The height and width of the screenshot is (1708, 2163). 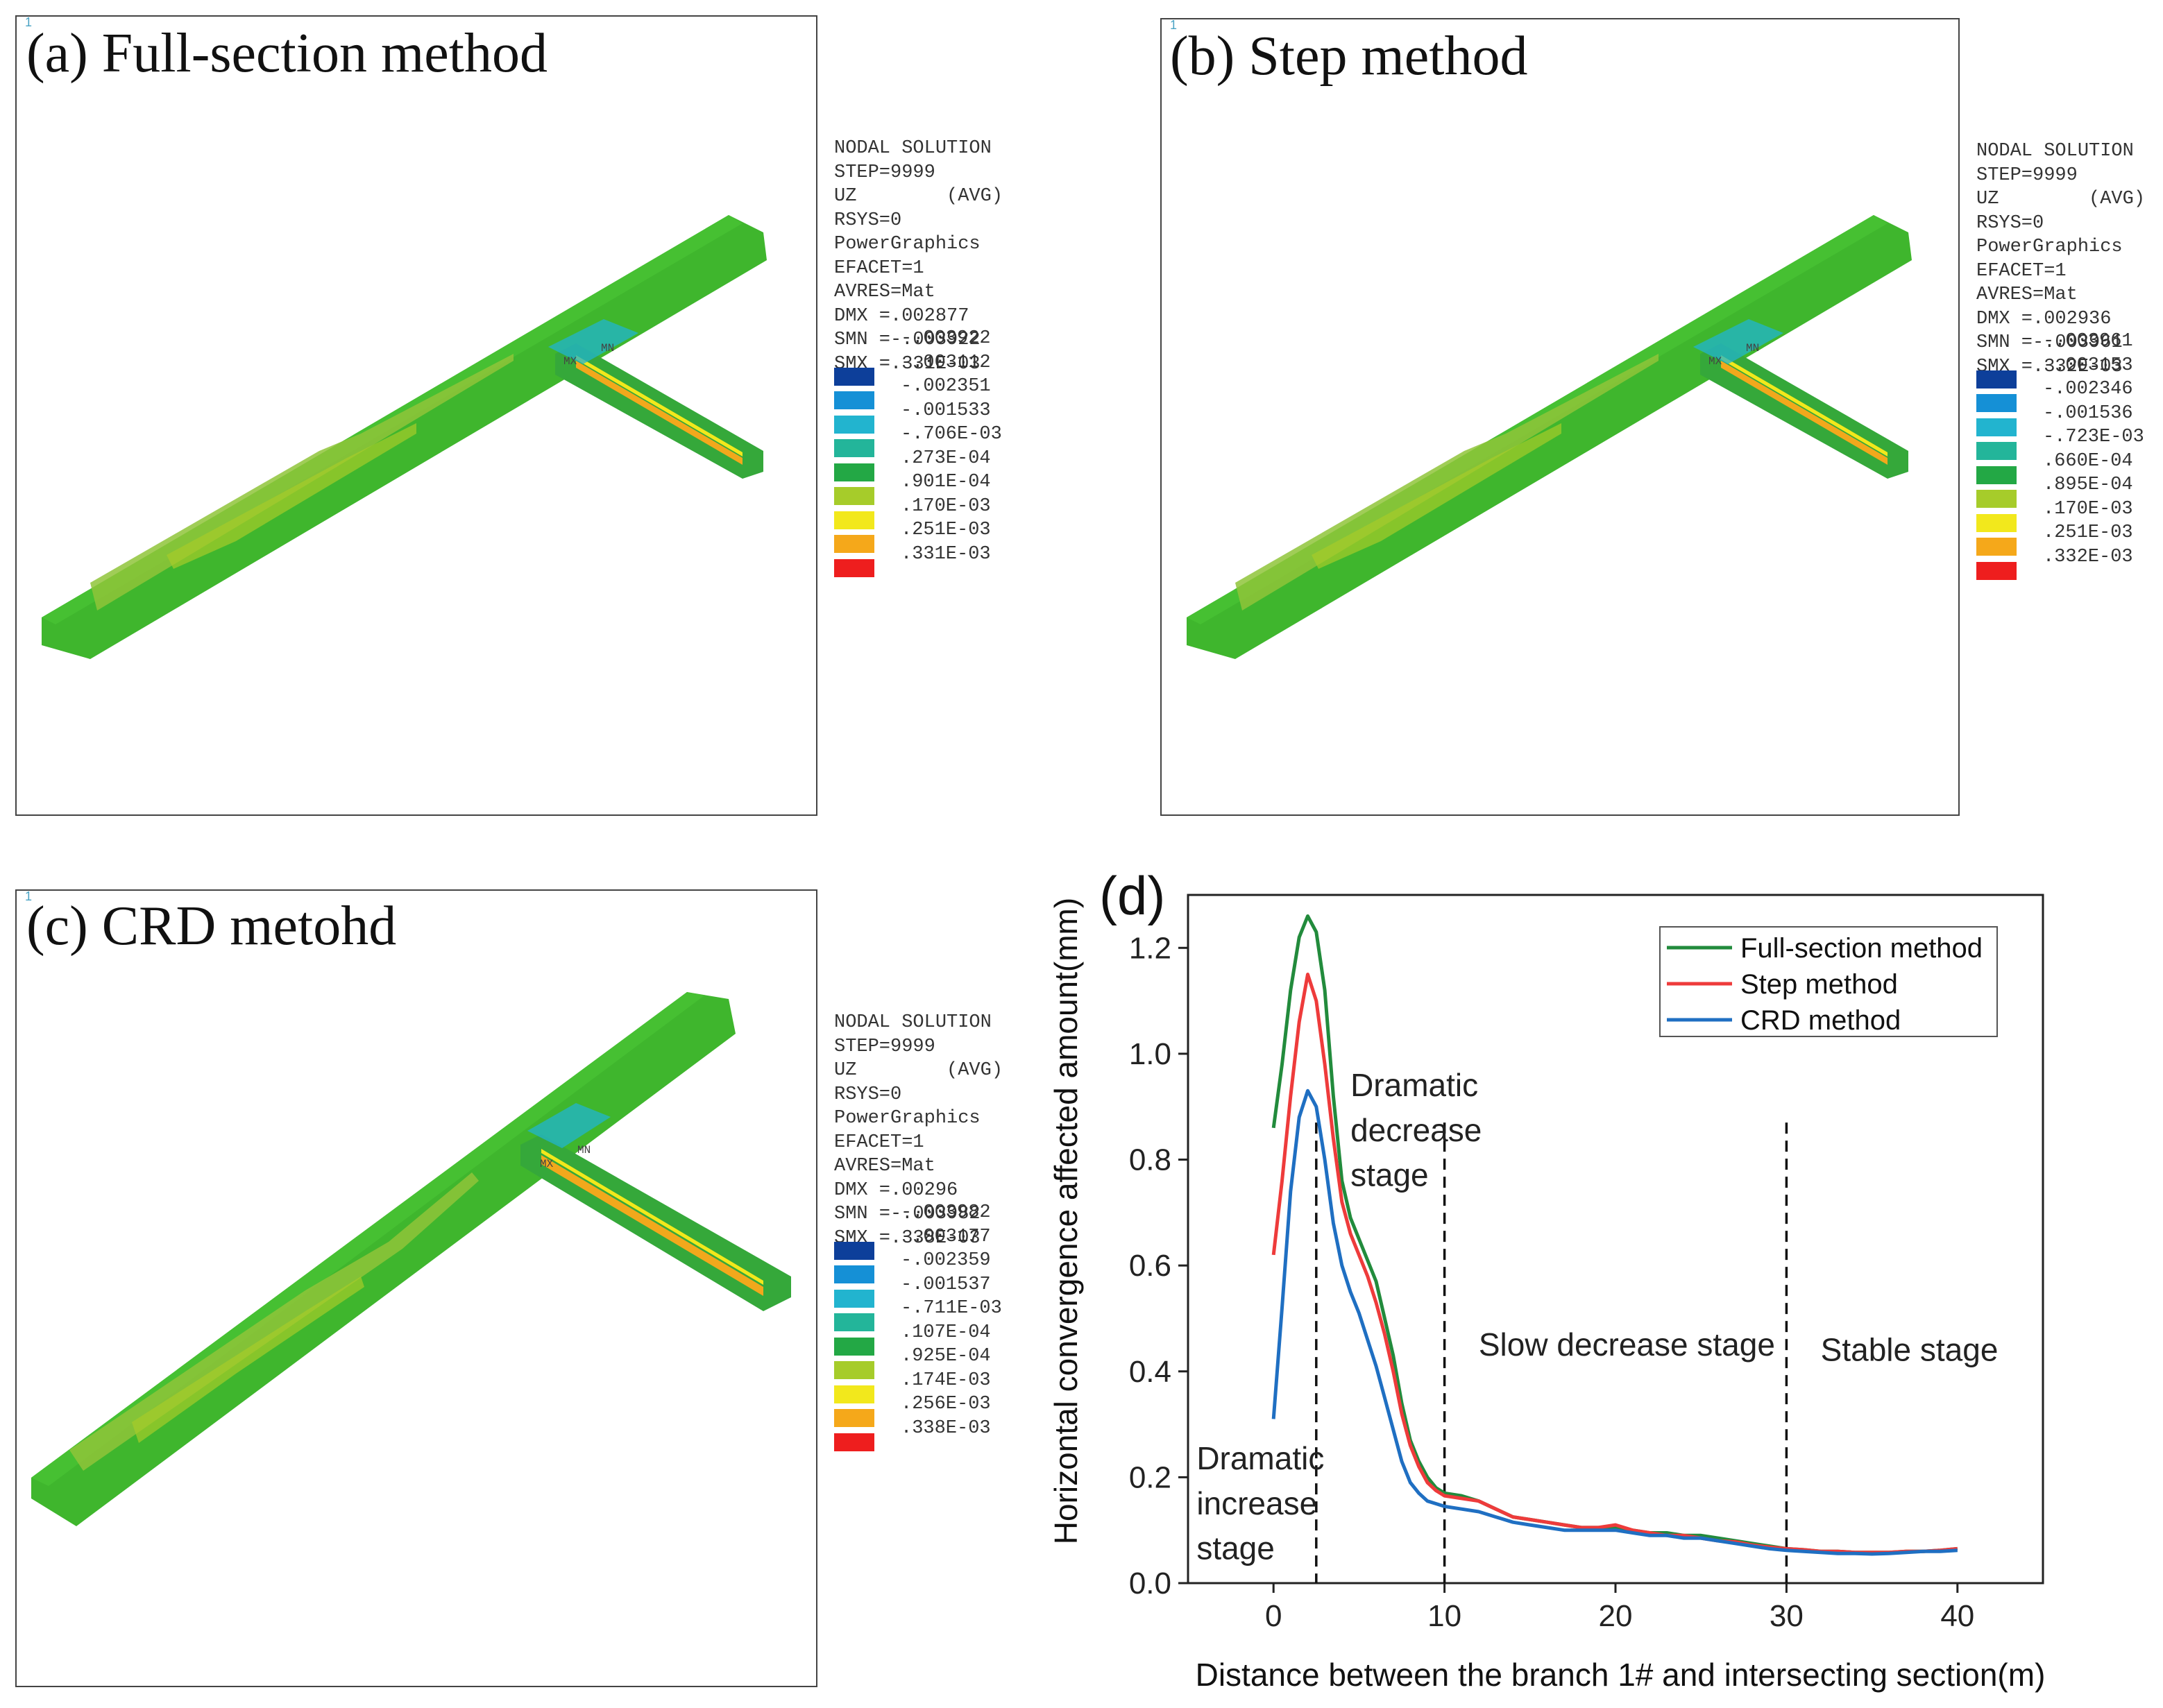 I want to click on stage-annotation: Slow decrease stage, so click(x=1627, y=1344).